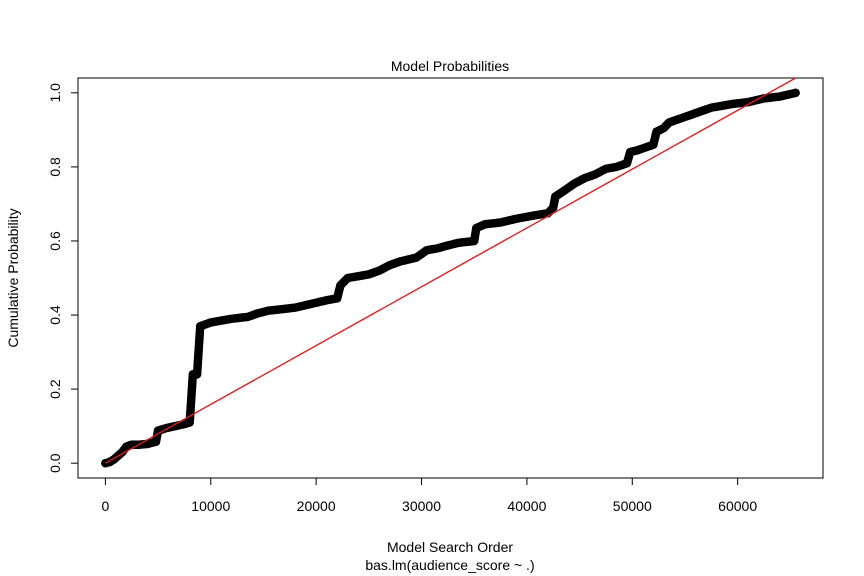 This screenshot has width=864, height=576. Describe the element at coordinates (795, 93) in the screenshot. I see `data-point` at that location.